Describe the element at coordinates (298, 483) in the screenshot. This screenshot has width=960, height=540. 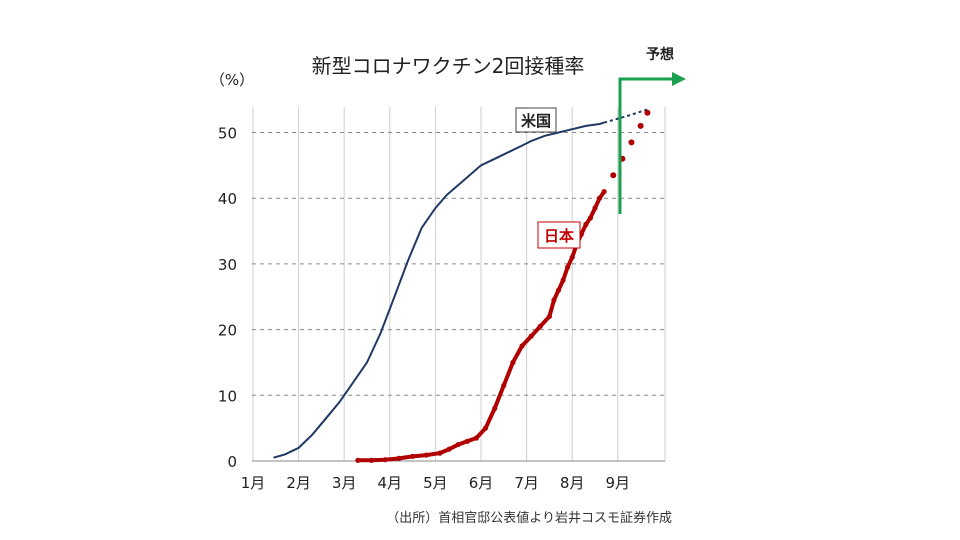
I see `x-tick-label: 2月` at that location.